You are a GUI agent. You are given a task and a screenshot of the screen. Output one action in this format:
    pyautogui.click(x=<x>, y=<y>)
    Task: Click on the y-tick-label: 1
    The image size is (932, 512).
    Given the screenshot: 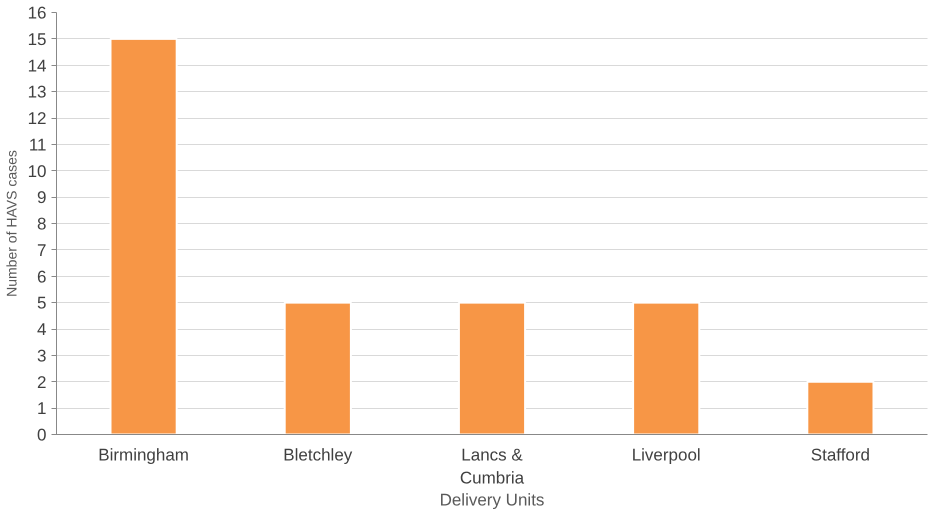 What is the action you would take?
    pyautogui.click(x=42, y=408)
    